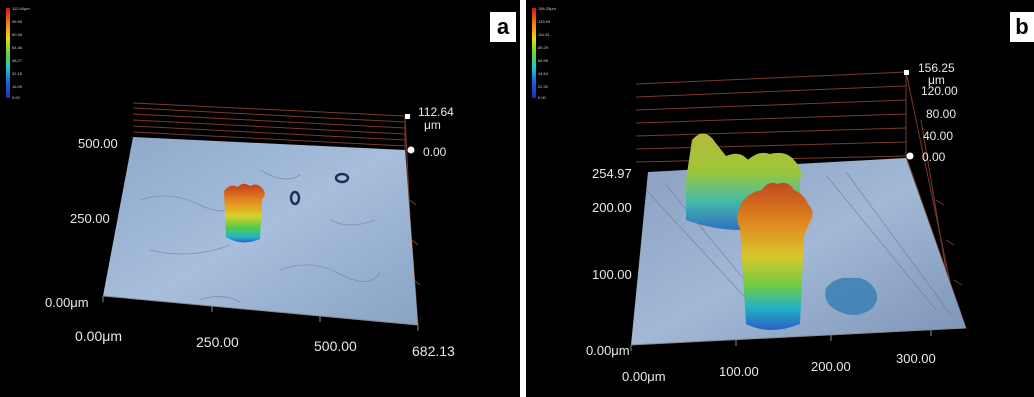  What do you see at coordinates (612, 173) in the screenshot?
I see `y-label-254-b: 254.97` at bounding box center [612, 173].